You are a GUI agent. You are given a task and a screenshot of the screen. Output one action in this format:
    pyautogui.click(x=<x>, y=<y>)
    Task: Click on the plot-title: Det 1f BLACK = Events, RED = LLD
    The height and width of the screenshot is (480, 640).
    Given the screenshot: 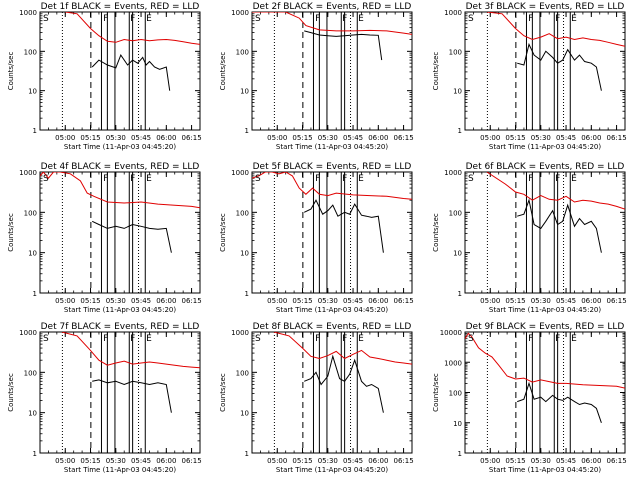 What is the action you would take?
    pyautogui.click(x=120, y=7)
    